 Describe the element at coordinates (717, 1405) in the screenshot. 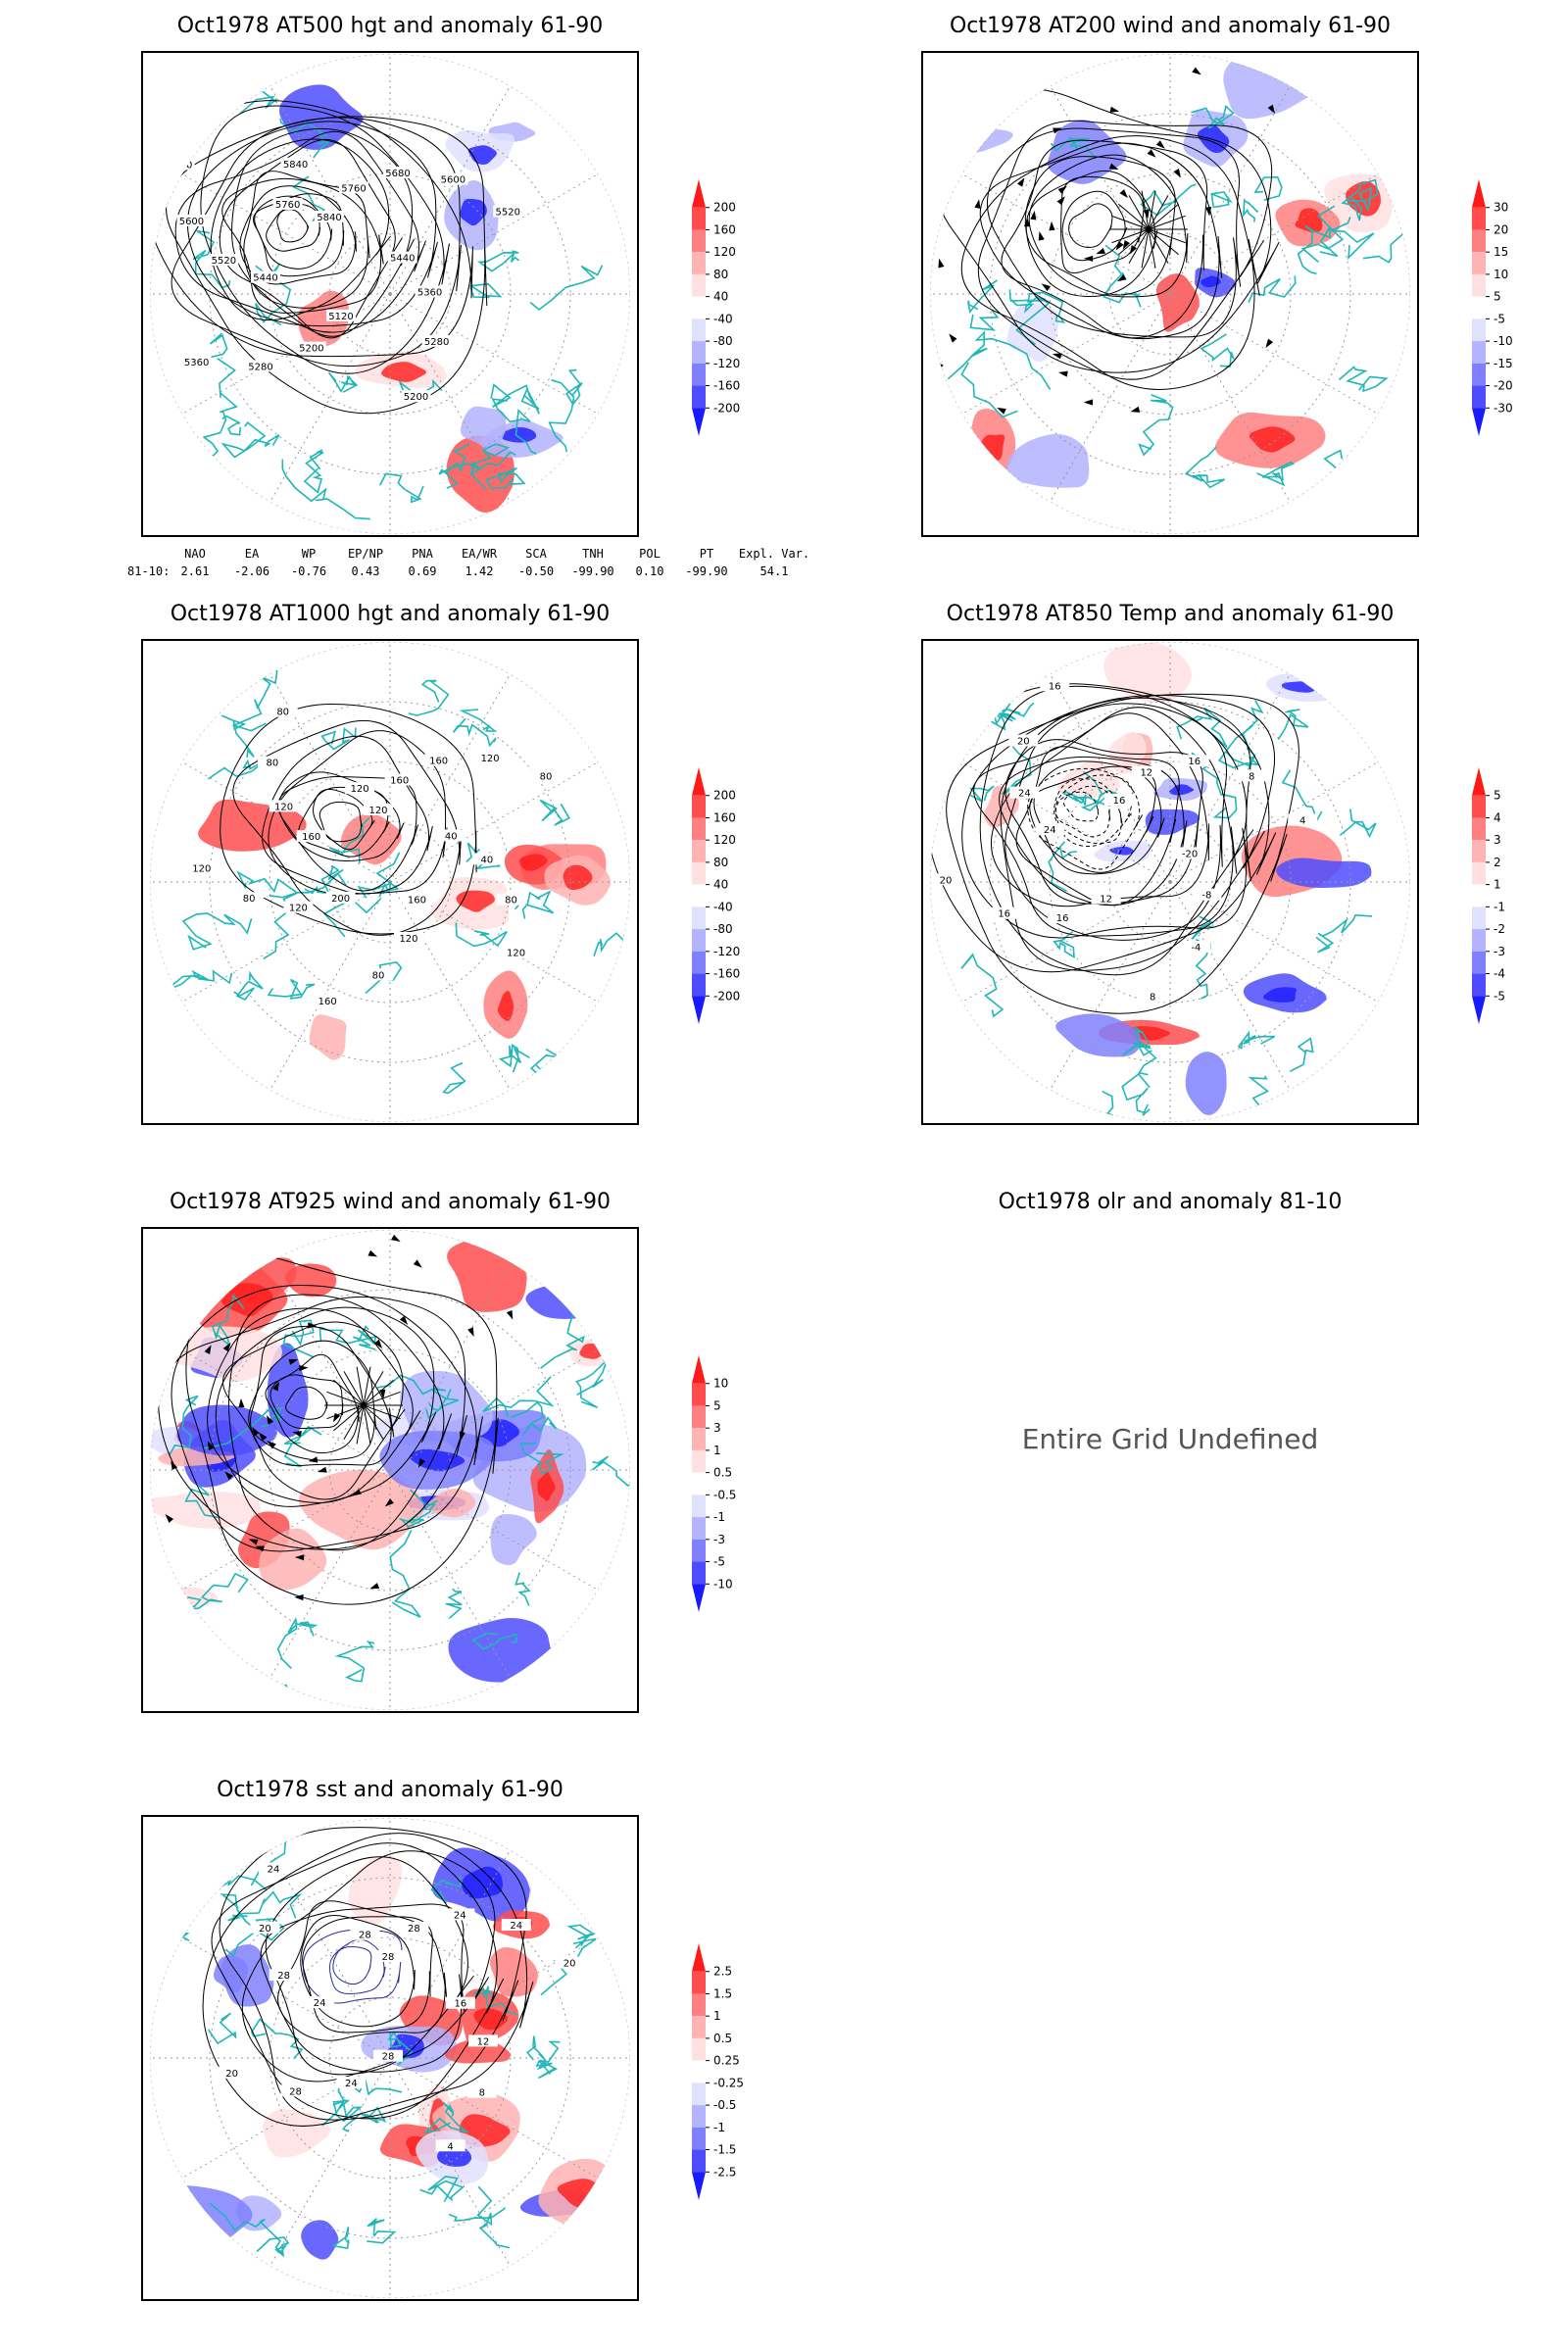

I see `colorbar-tick-label: 5` at that location.